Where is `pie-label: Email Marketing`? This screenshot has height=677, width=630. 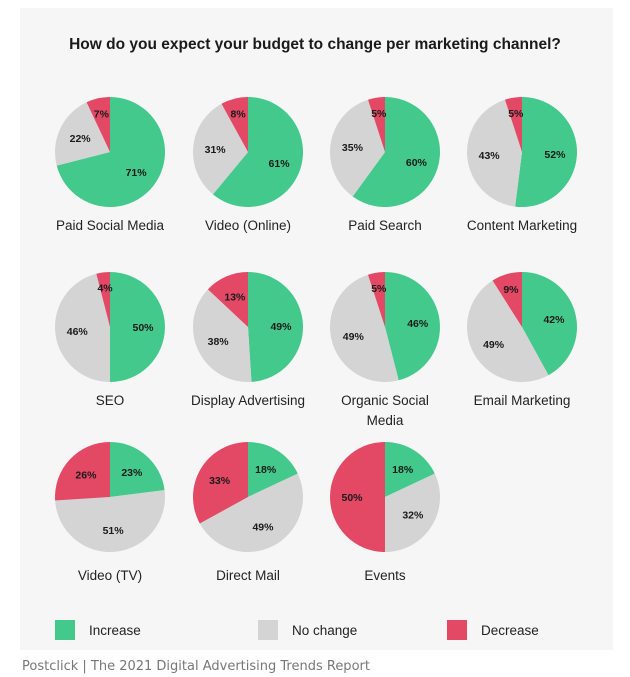 pie-label: Email Marketing is located at coordinates (522, 400).